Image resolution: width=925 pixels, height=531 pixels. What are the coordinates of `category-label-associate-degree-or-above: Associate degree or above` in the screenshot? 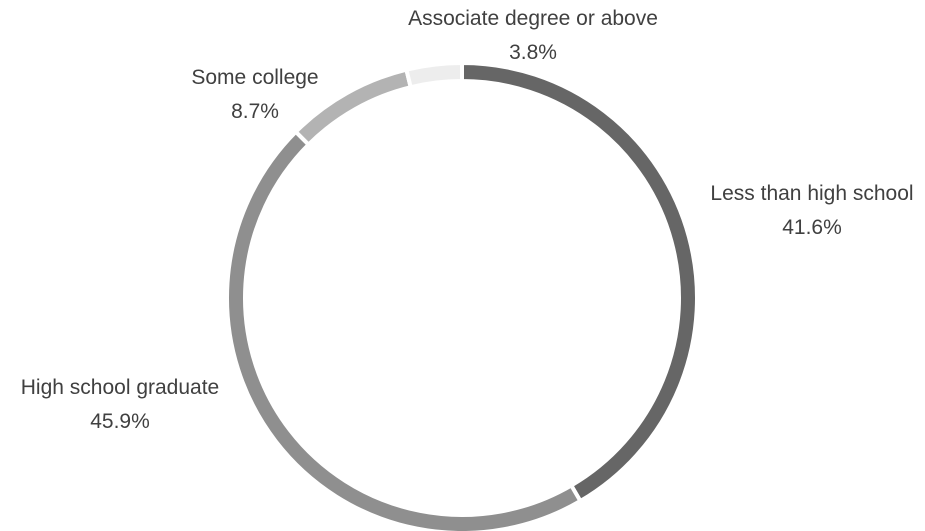 It's located at (533, 18).